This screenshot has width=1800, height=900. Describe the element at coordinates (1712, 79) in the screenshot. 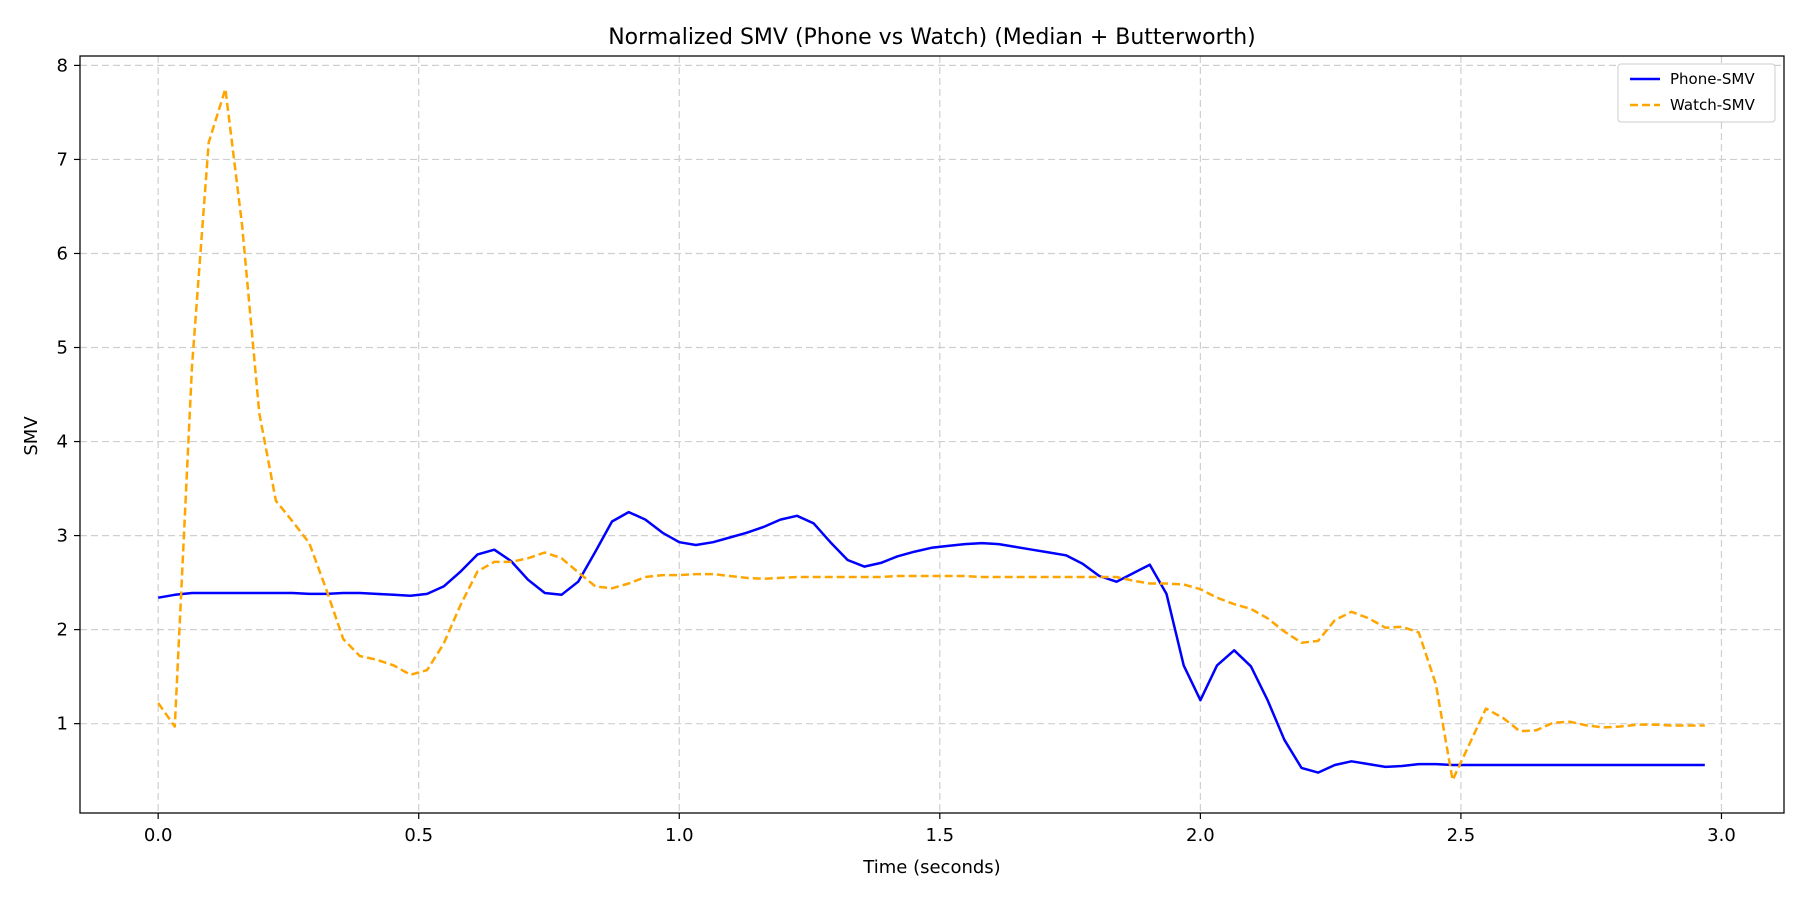

I see `legend-label-phone-smv: Phone-SMV` at that location.